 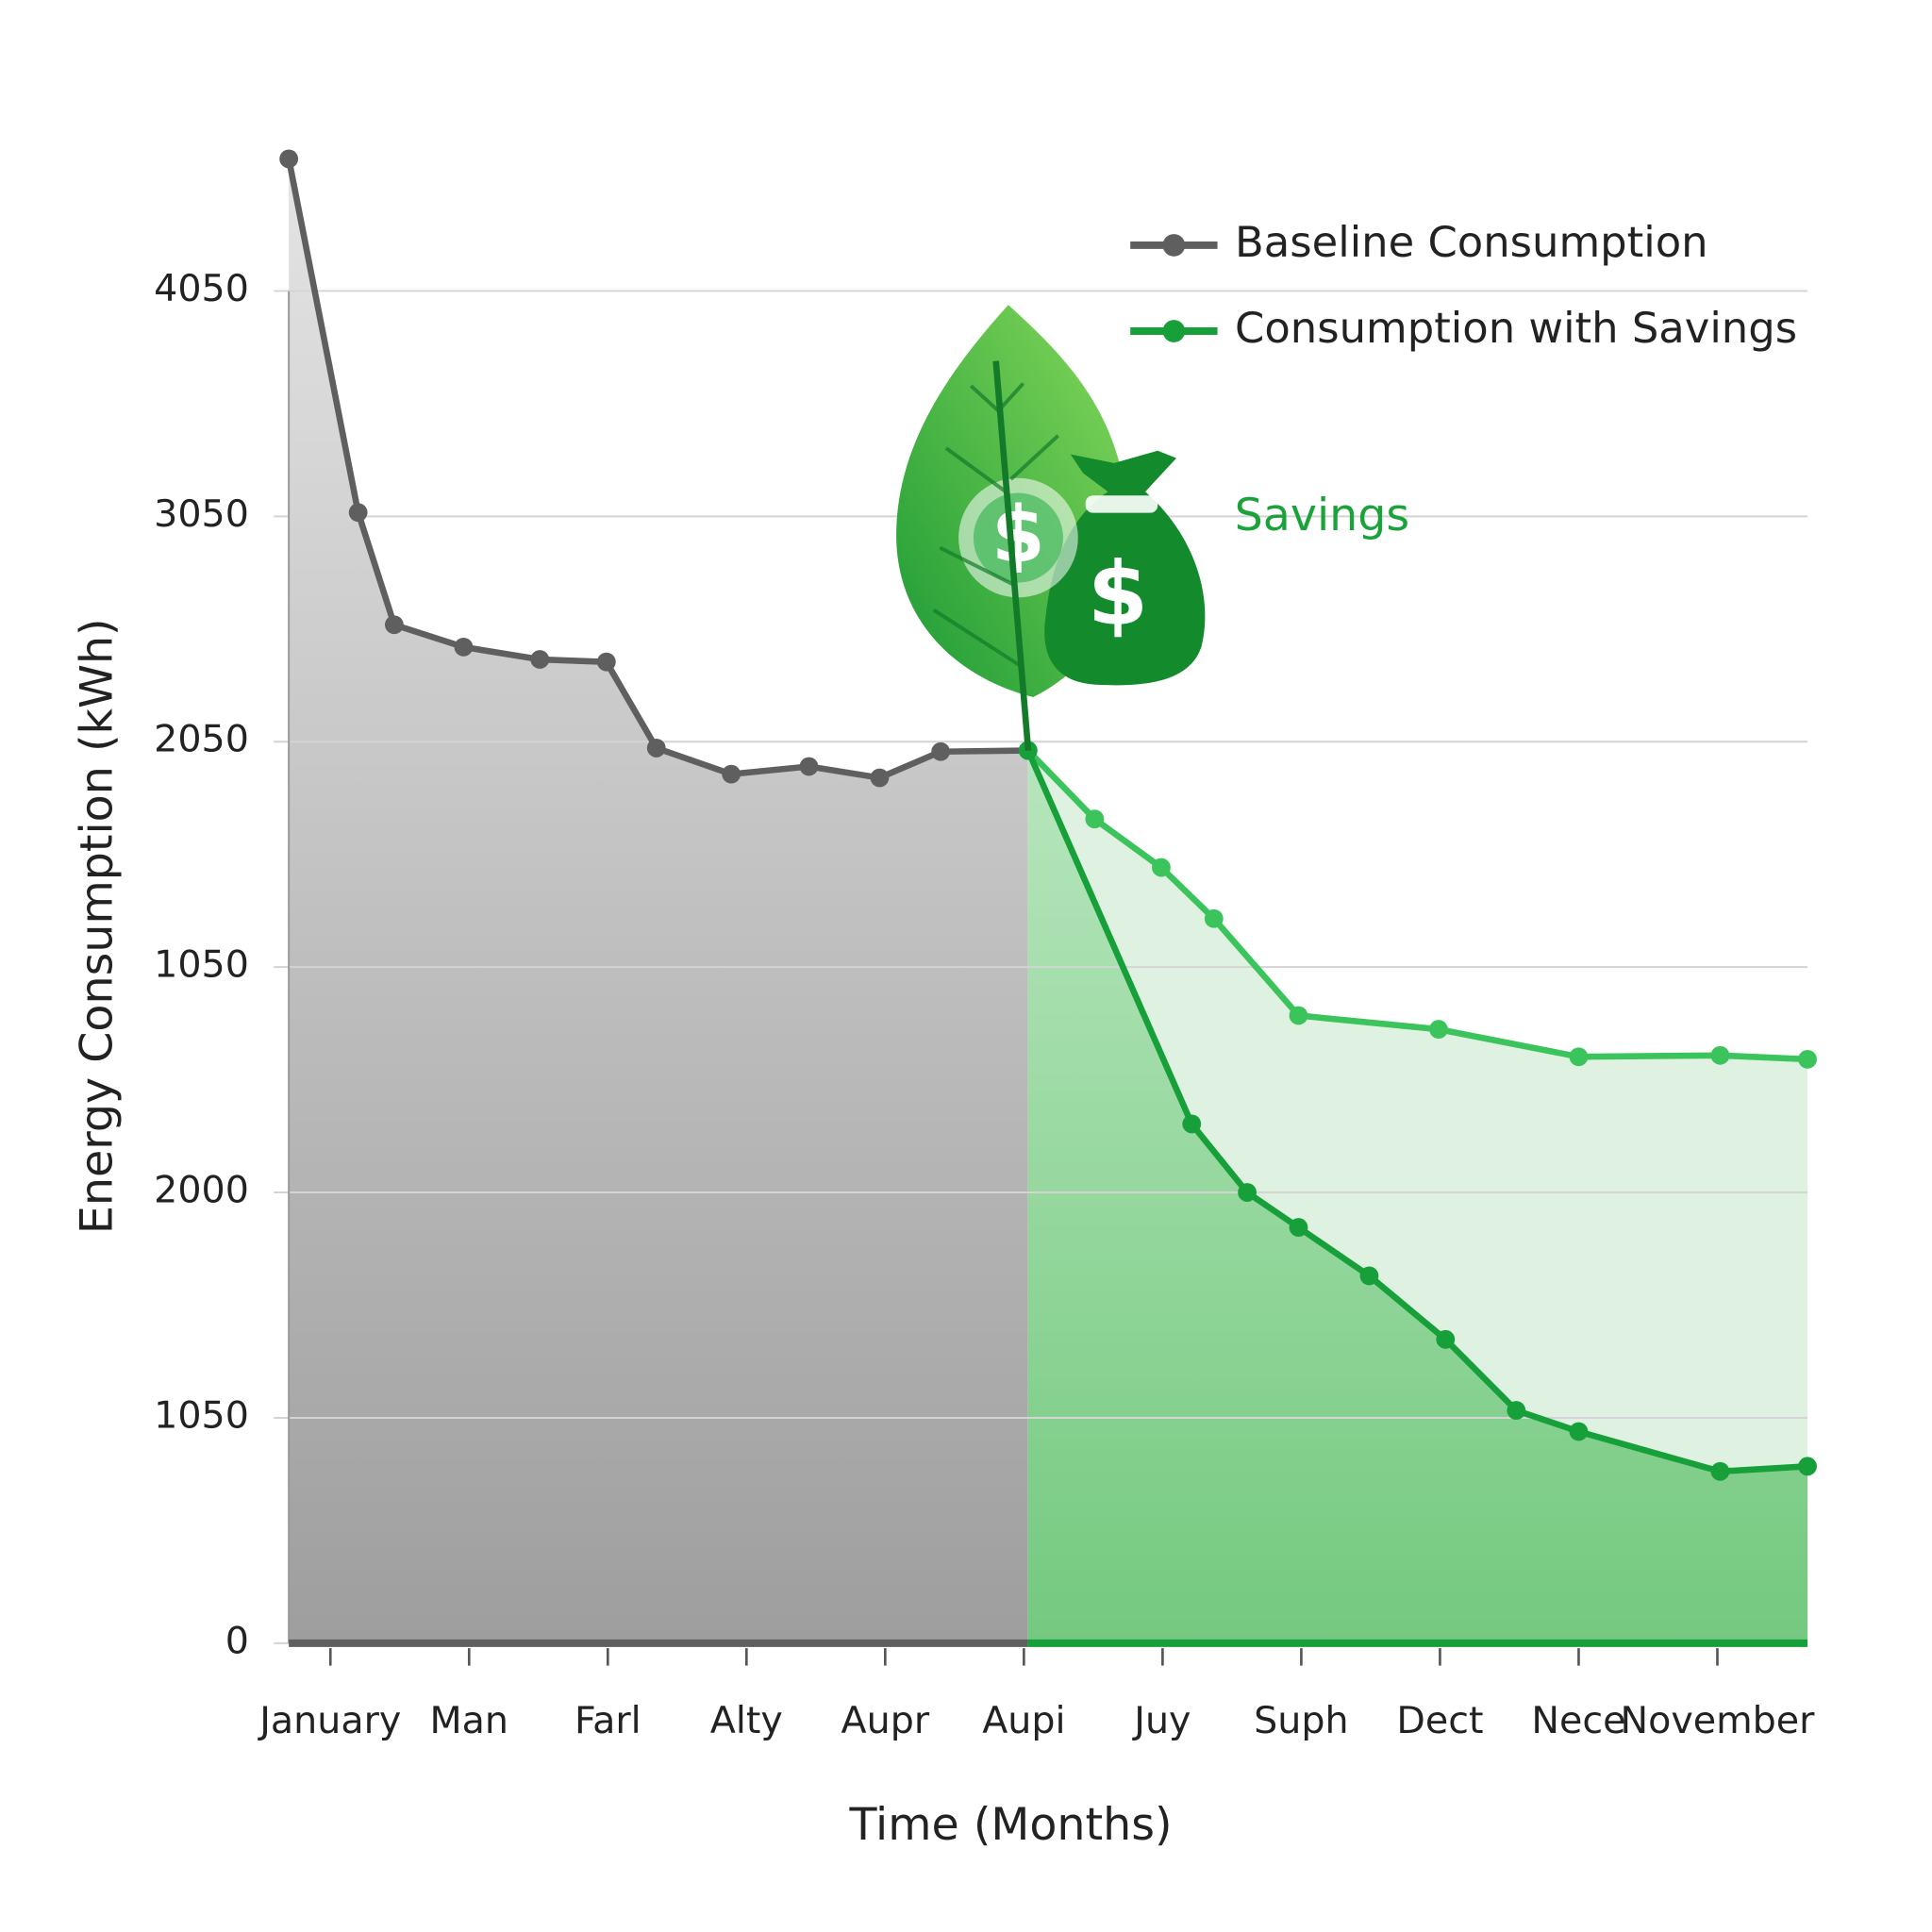 What do you see at coordinates (1322, 515) in the screenshot?
I see `annotation: Savings` at bounding box center [1322, 515].